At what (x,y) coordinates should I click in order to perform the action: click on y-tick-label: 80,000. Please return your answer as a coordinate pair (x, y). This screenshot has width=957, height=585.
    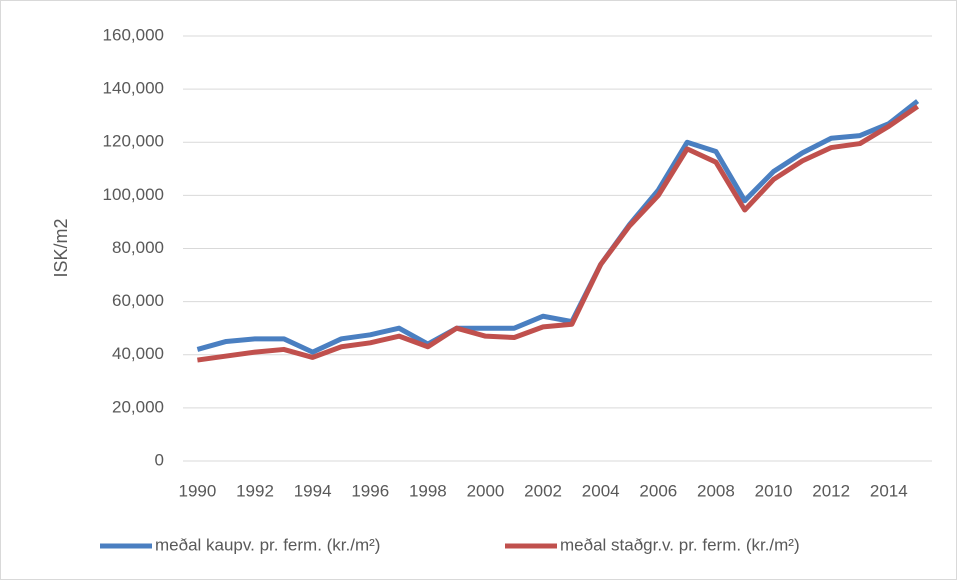
    Looking at the image, I should click on (138, 247).